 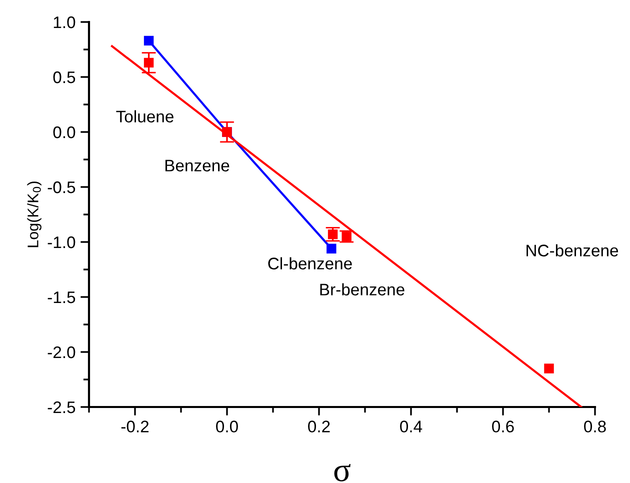 What do you see at coordinates (503, 426) in the screenshot?
I see `x-tick-label: 0.6` at bounding box center [503, 426].